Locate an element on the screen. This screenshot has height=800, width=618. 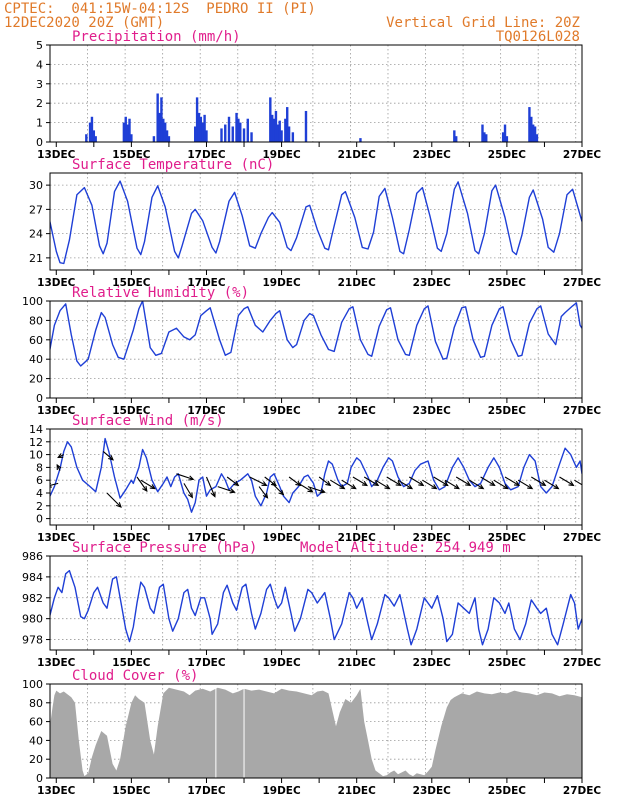
xtick-label: 17DEC is located at coordinates (206, 791).